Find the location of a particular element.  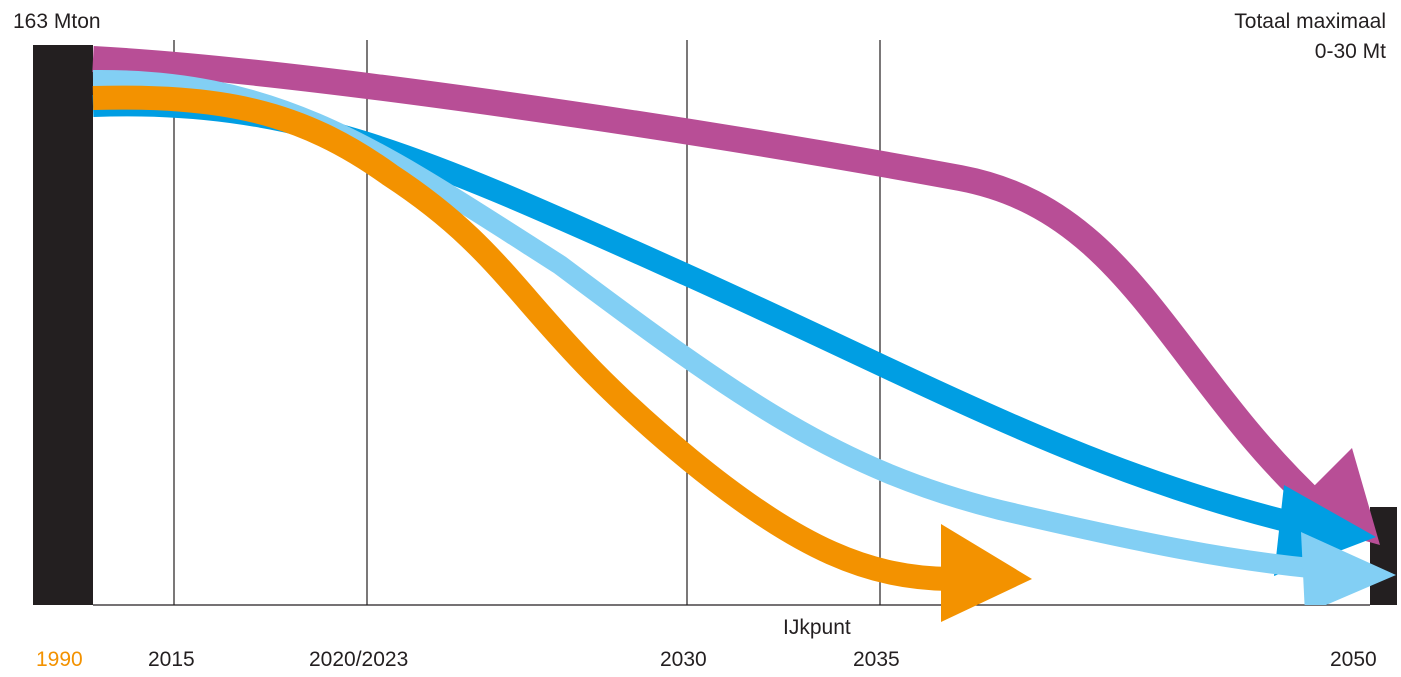

target-label-line1: Totaal maximaal is located at coordinates (1310, 21).